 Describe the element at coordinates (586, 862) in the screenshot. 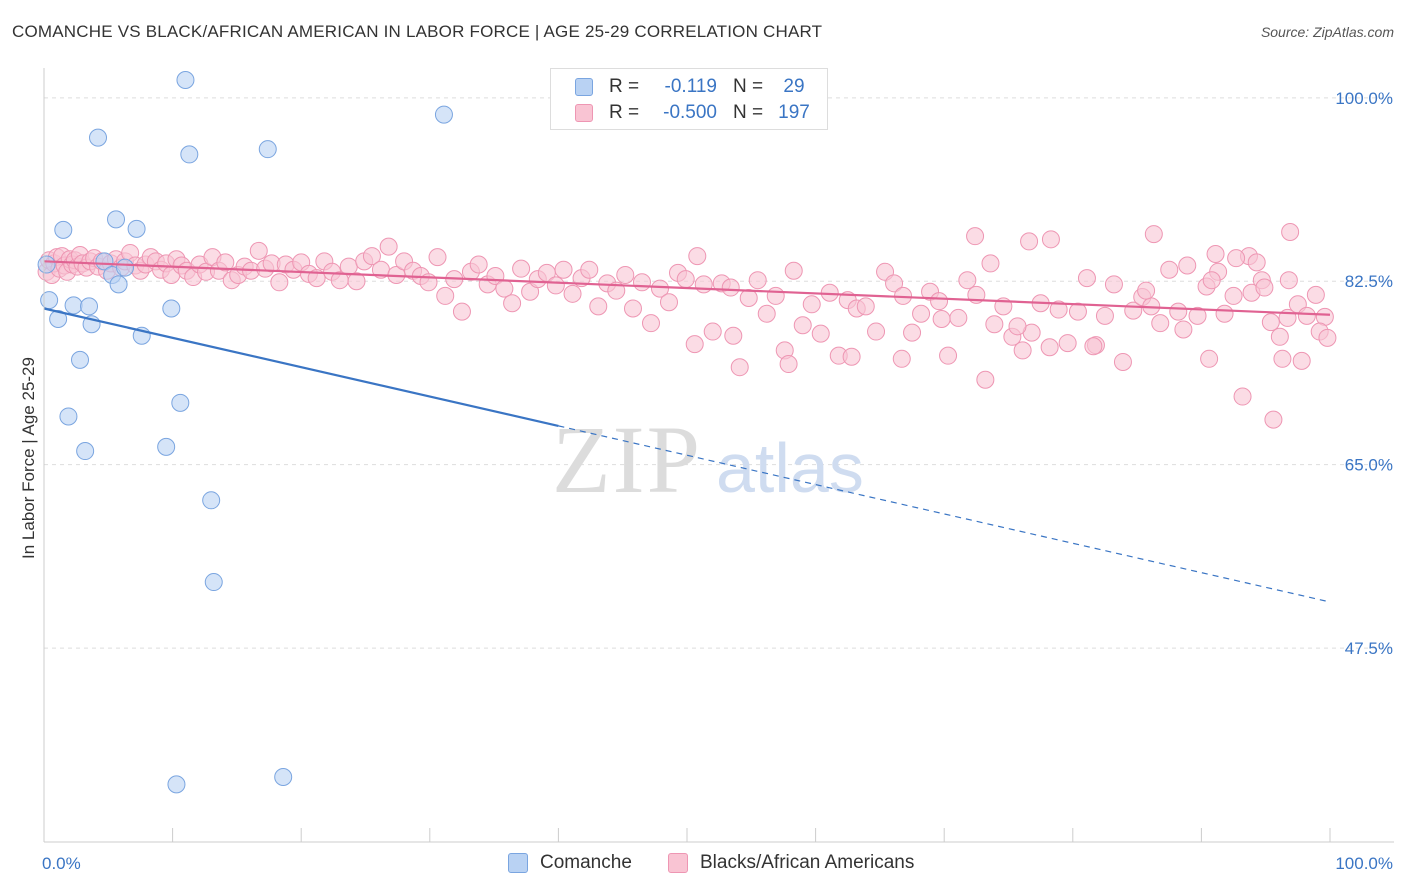

I see `legend-label-comanche: Comanche` at that location.